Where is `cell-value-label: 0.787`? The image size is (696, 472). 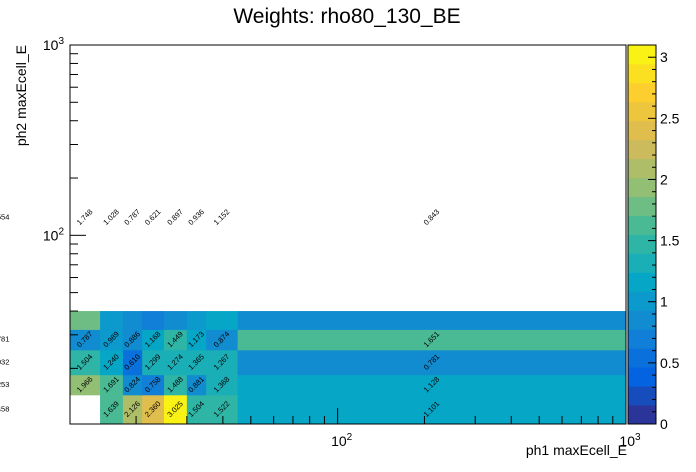
cell-value-label: 0.787 is located at coordinates (132, 217).